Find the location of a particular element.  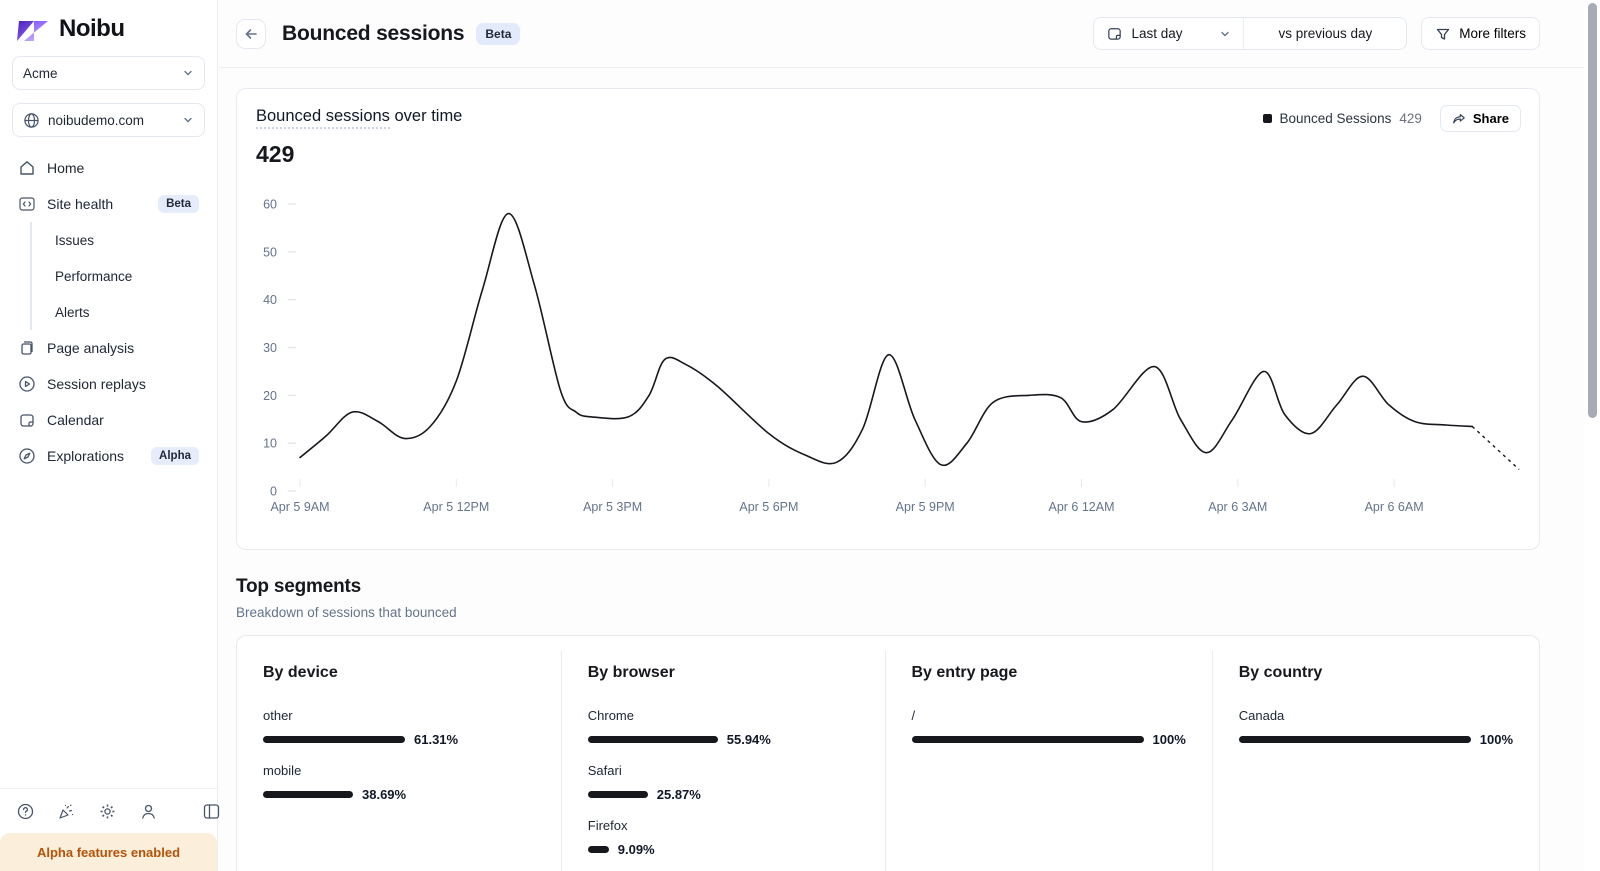

segment-column-title: By browser is located at coordinates (631, 672).